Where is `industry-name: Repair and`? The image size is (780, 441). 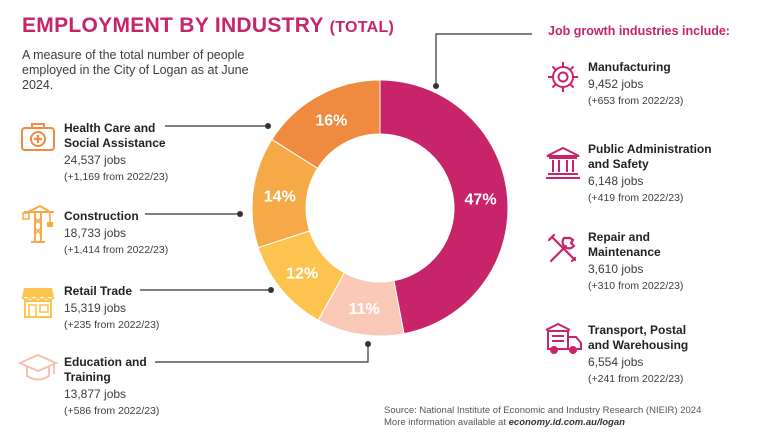 industry-name: Repair and is located at coordinates (619, 237).